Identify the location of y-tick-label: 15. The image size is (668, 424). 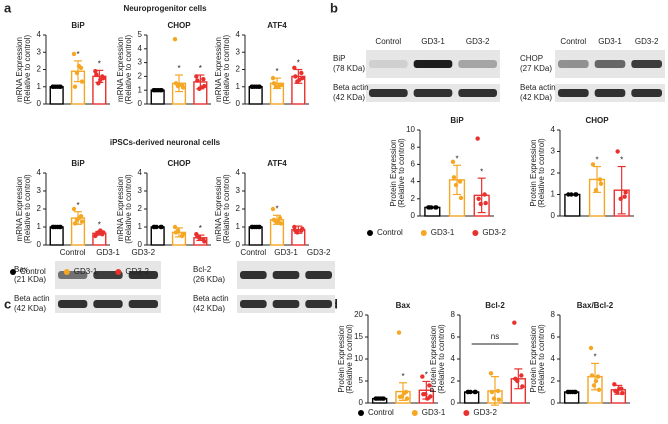
(358, 336).